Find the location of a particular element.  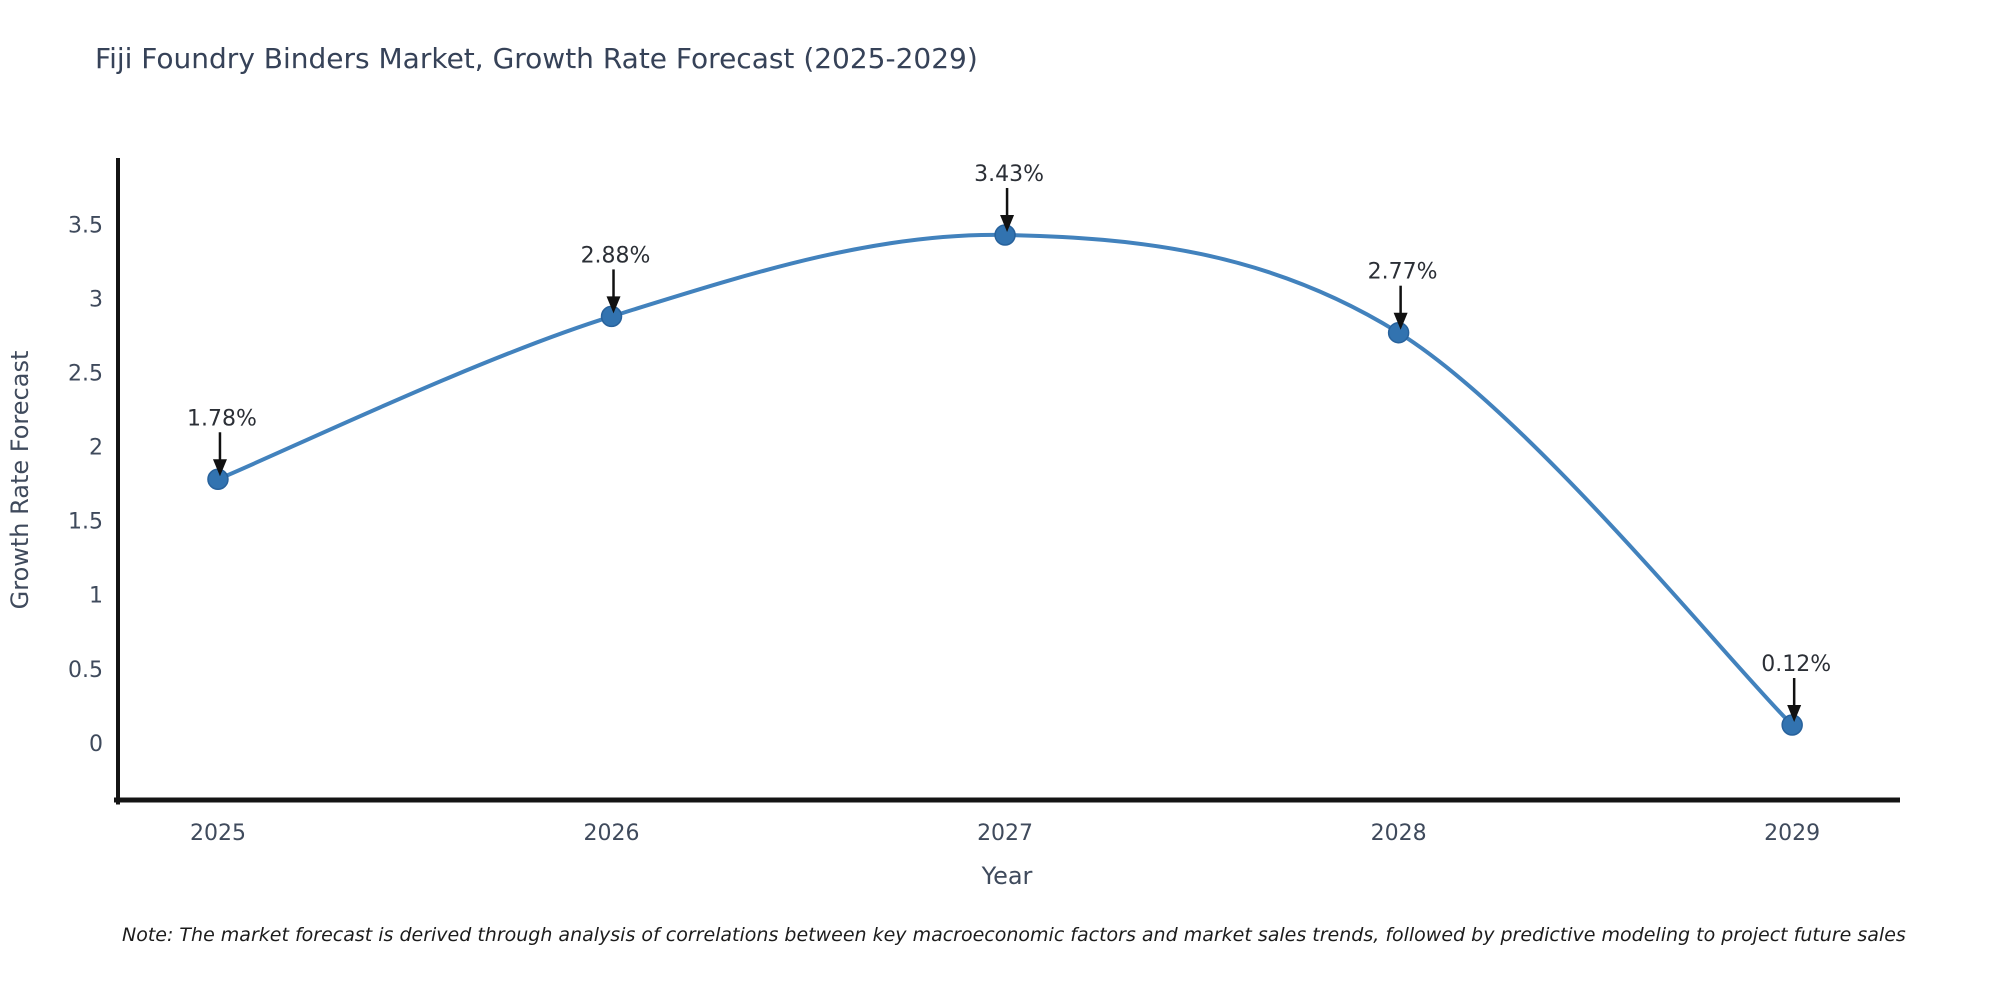

data-point-label: 1.78% is located at coordinates (222, 418).